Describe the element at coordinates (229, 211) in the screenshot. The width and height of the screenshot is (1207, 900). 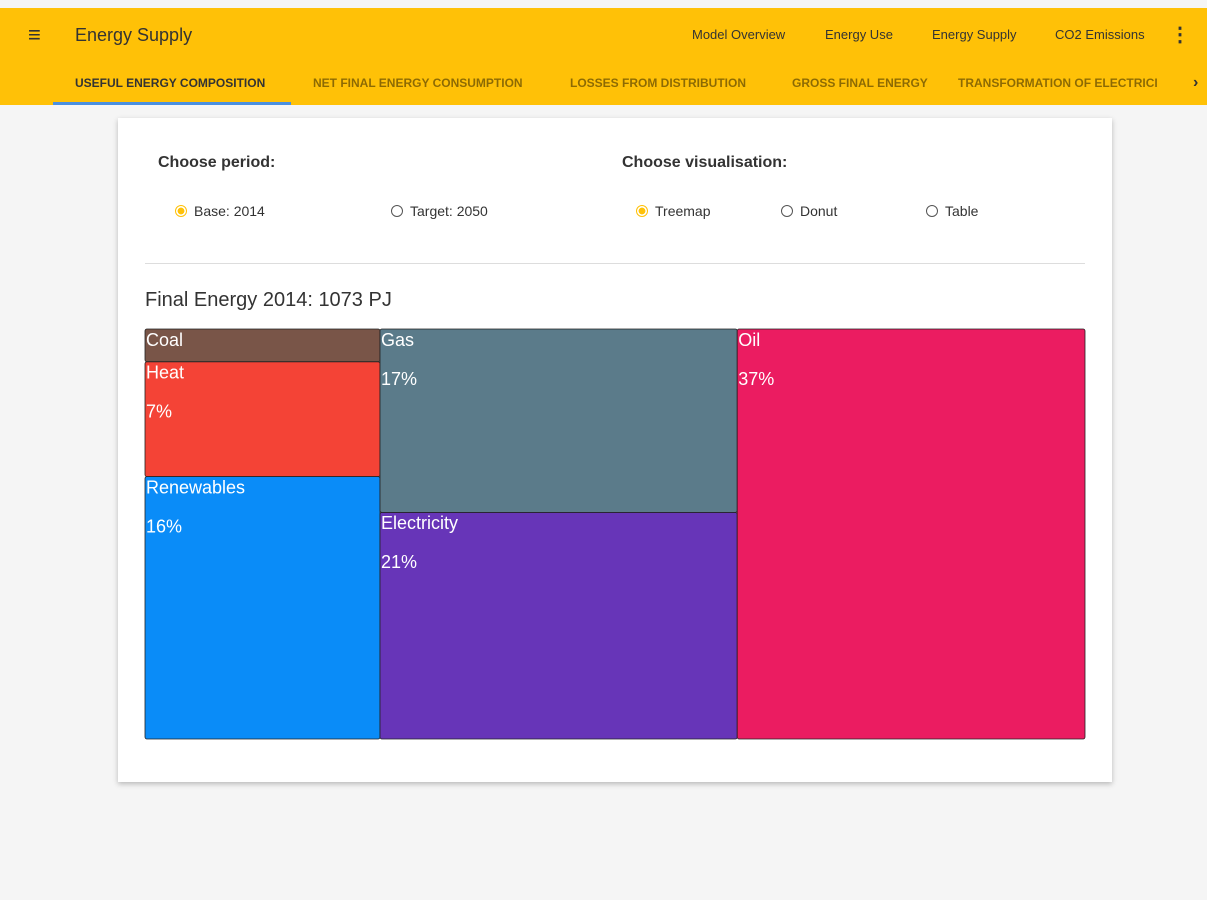
I see `radio-label: Base: 2014` at that location.